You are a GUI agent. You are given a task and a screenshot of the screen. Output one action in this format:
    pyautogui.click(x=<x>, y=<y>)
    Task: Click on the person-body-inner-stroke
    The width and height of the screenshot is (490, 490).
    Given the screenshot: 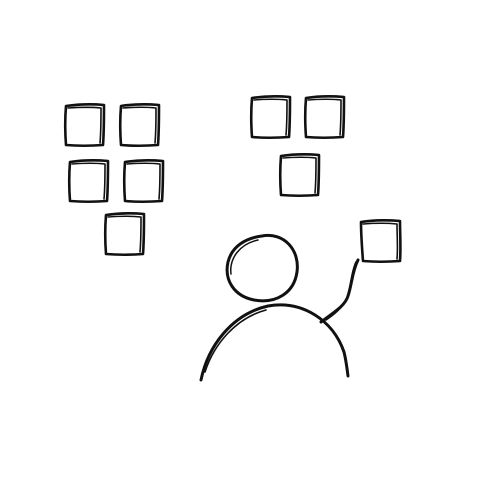 What is the action you would take?
    pyautogui.click(x=235, y=341)
    